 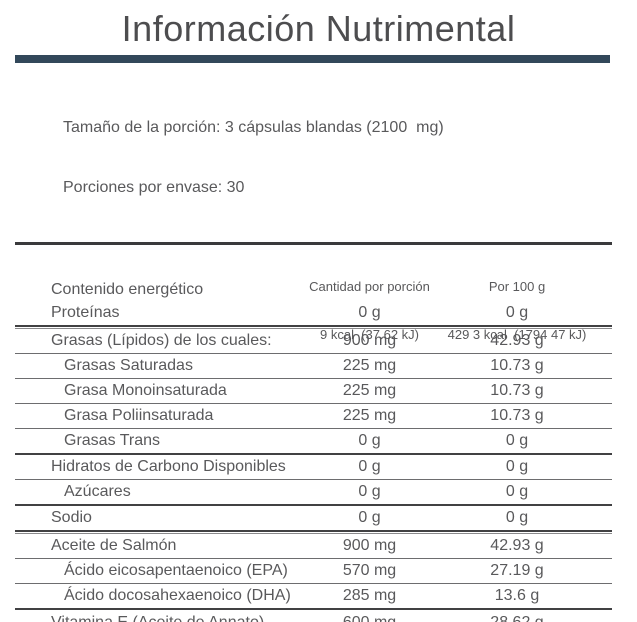 I want to click on row-label: Hidratos de Carbono Disponibles, so click(x=168, y=466).